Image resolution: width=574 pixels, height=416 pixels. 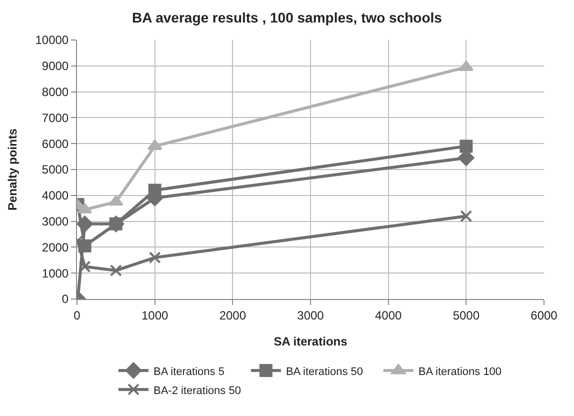 I want to click on x-tick-label: 3000, so click(x=310, y=315).